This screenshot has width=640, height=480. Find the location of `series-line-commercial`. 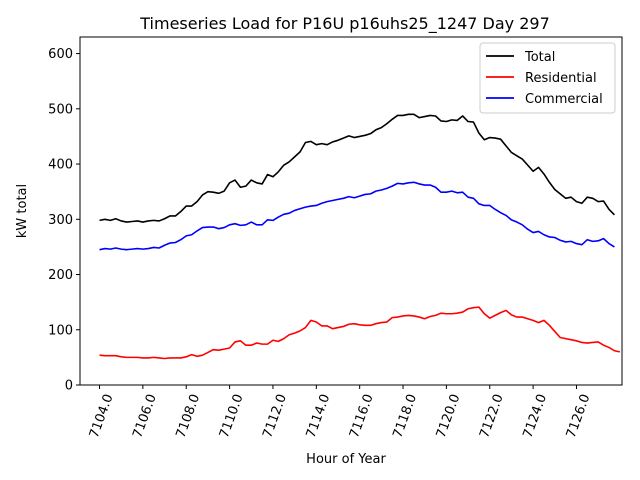

series-line-commercial is located at coordinates (357, 216).